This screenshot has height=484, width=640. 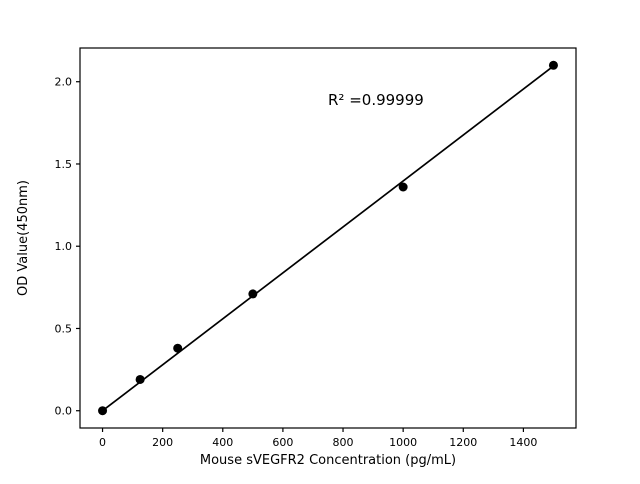 I want to click on y-tick-label: 1.5, so click(x=64, y=164).